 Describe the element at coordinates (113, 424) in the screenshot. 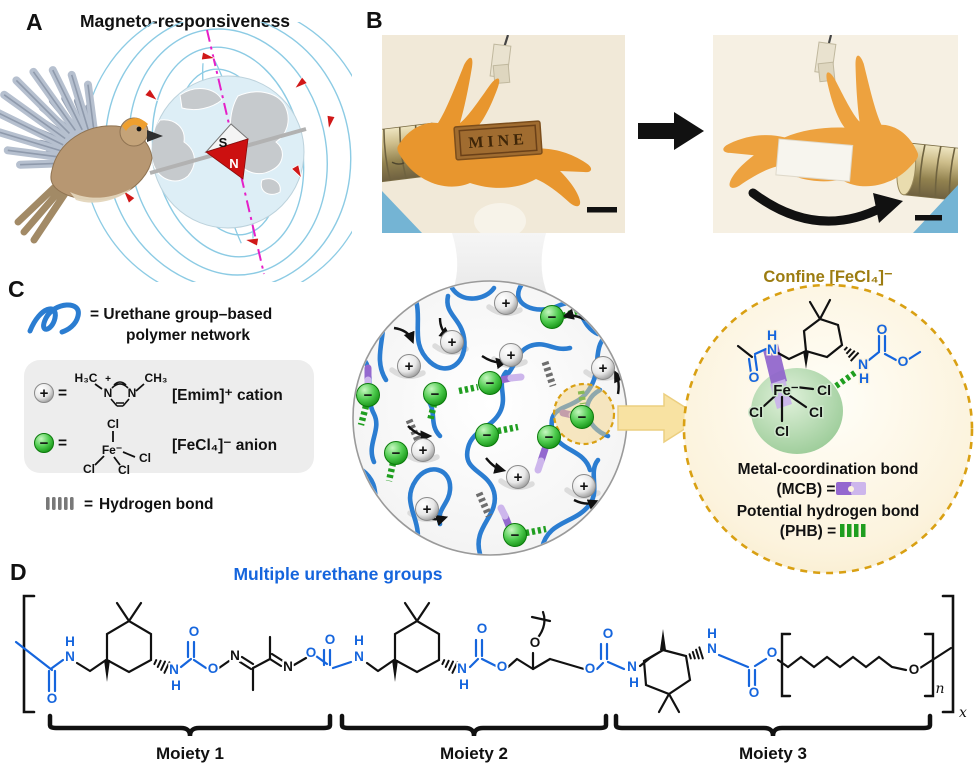

I see `cl-top: Cl` at that location.